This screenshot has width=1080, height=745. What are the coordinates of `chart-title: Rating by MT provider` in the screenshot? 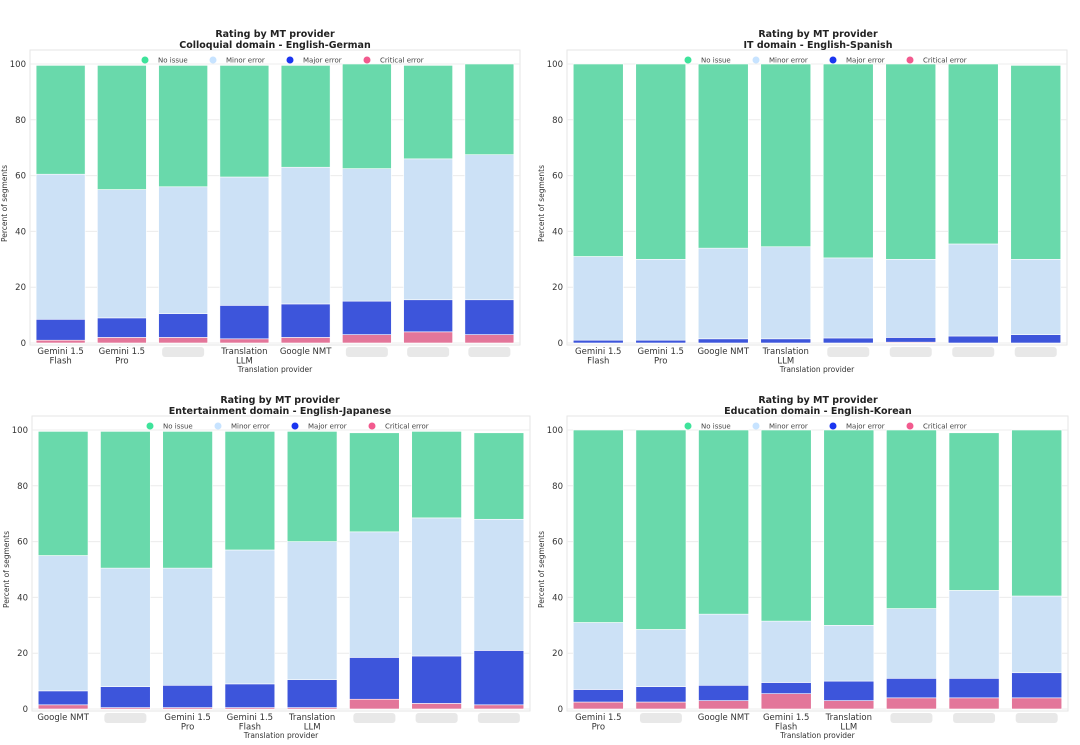 It's located at (280, 400).